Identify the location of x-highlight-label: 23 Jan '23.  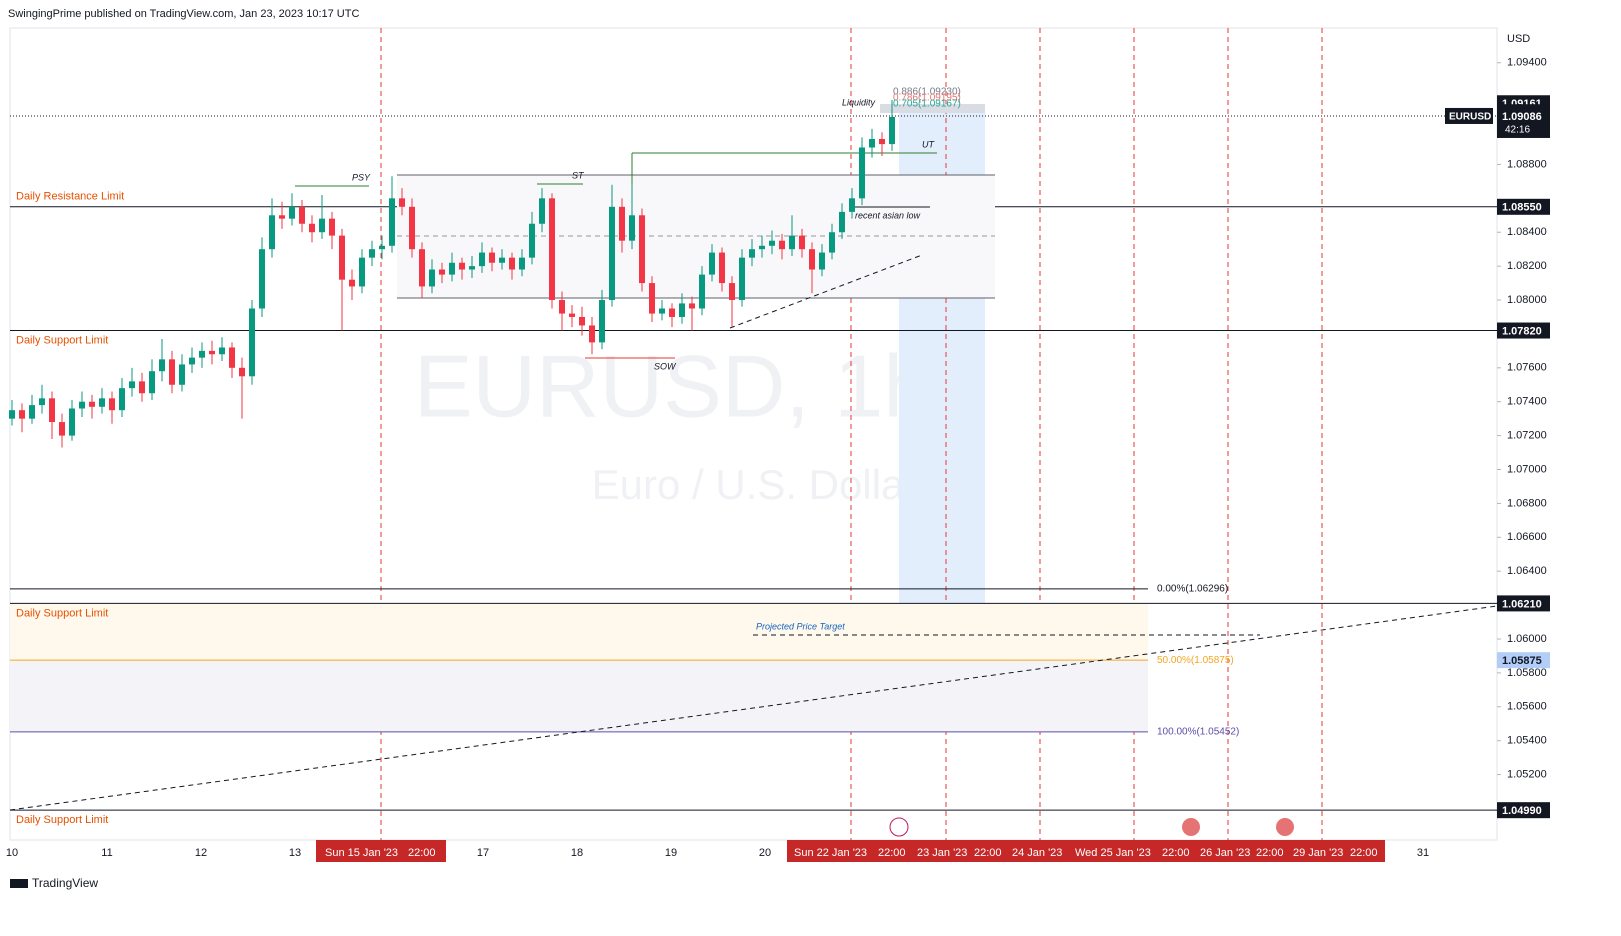
(942, 853).